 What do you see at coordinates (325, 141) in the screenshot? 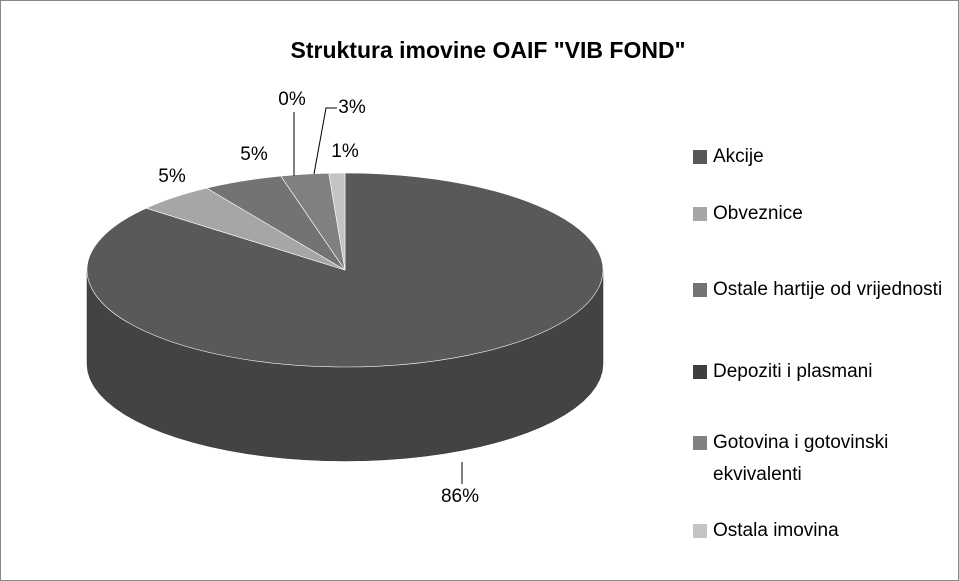
I see `leader-line` at bounding box center [325, 141].